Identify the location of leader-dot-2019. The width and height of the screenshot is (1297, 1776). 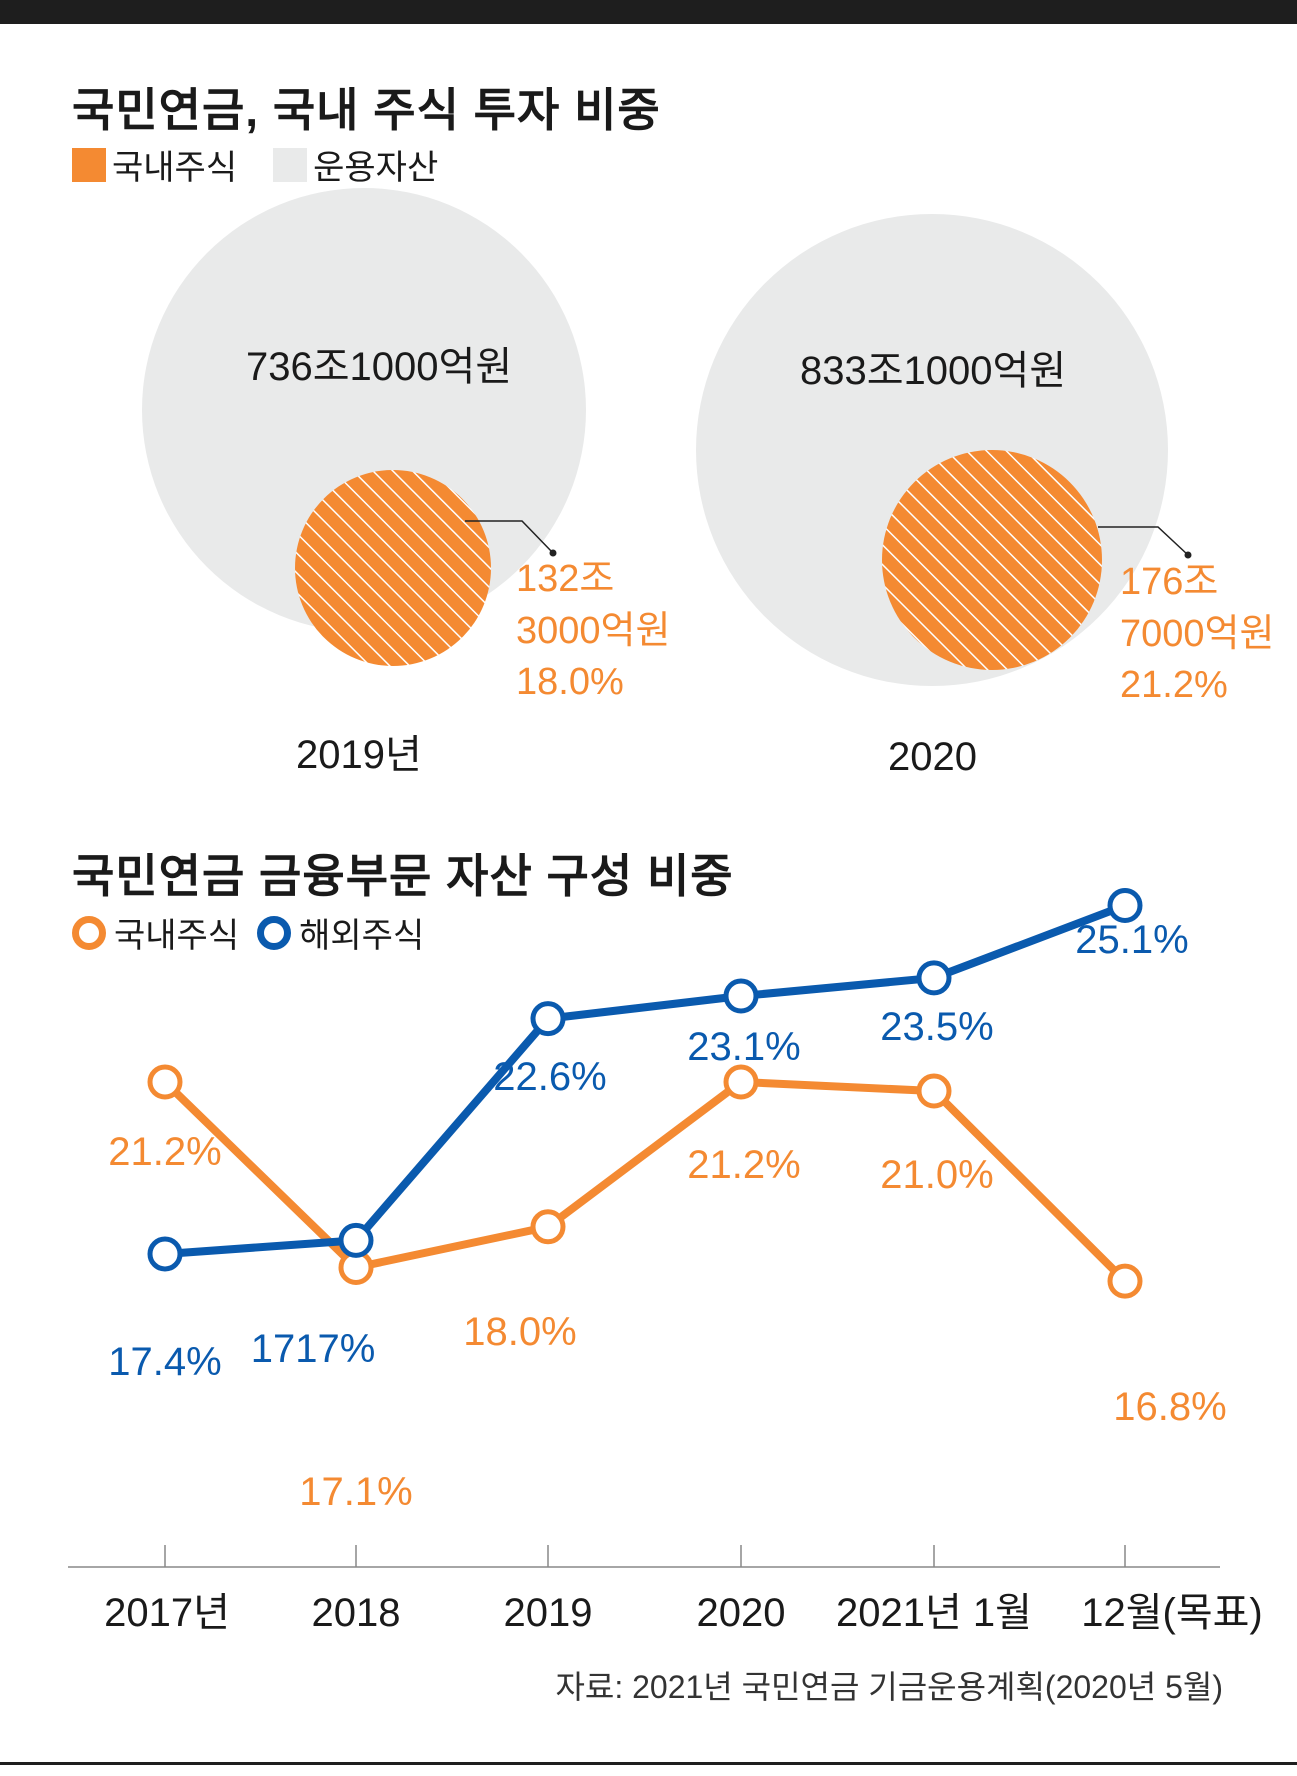
(553, 553).